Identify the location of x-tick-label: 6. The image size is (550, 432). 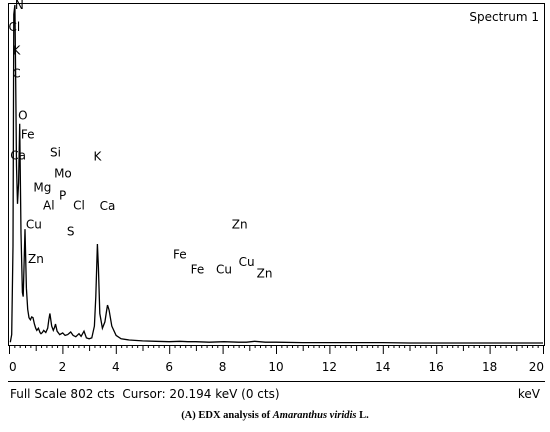
(169, 367).